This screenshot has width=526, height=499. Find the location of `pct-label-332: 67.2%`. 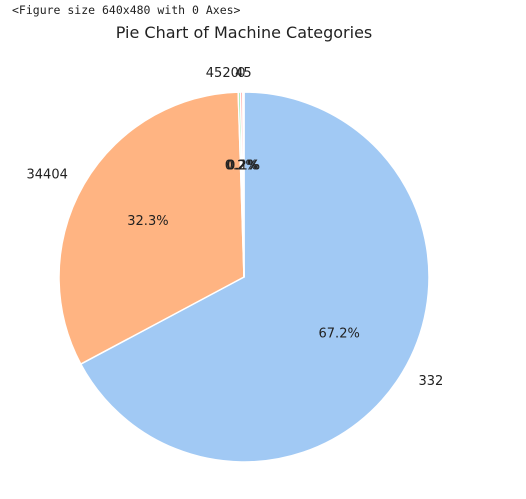

pct-label-332: 67.2% is located at coordinates (339, 334).